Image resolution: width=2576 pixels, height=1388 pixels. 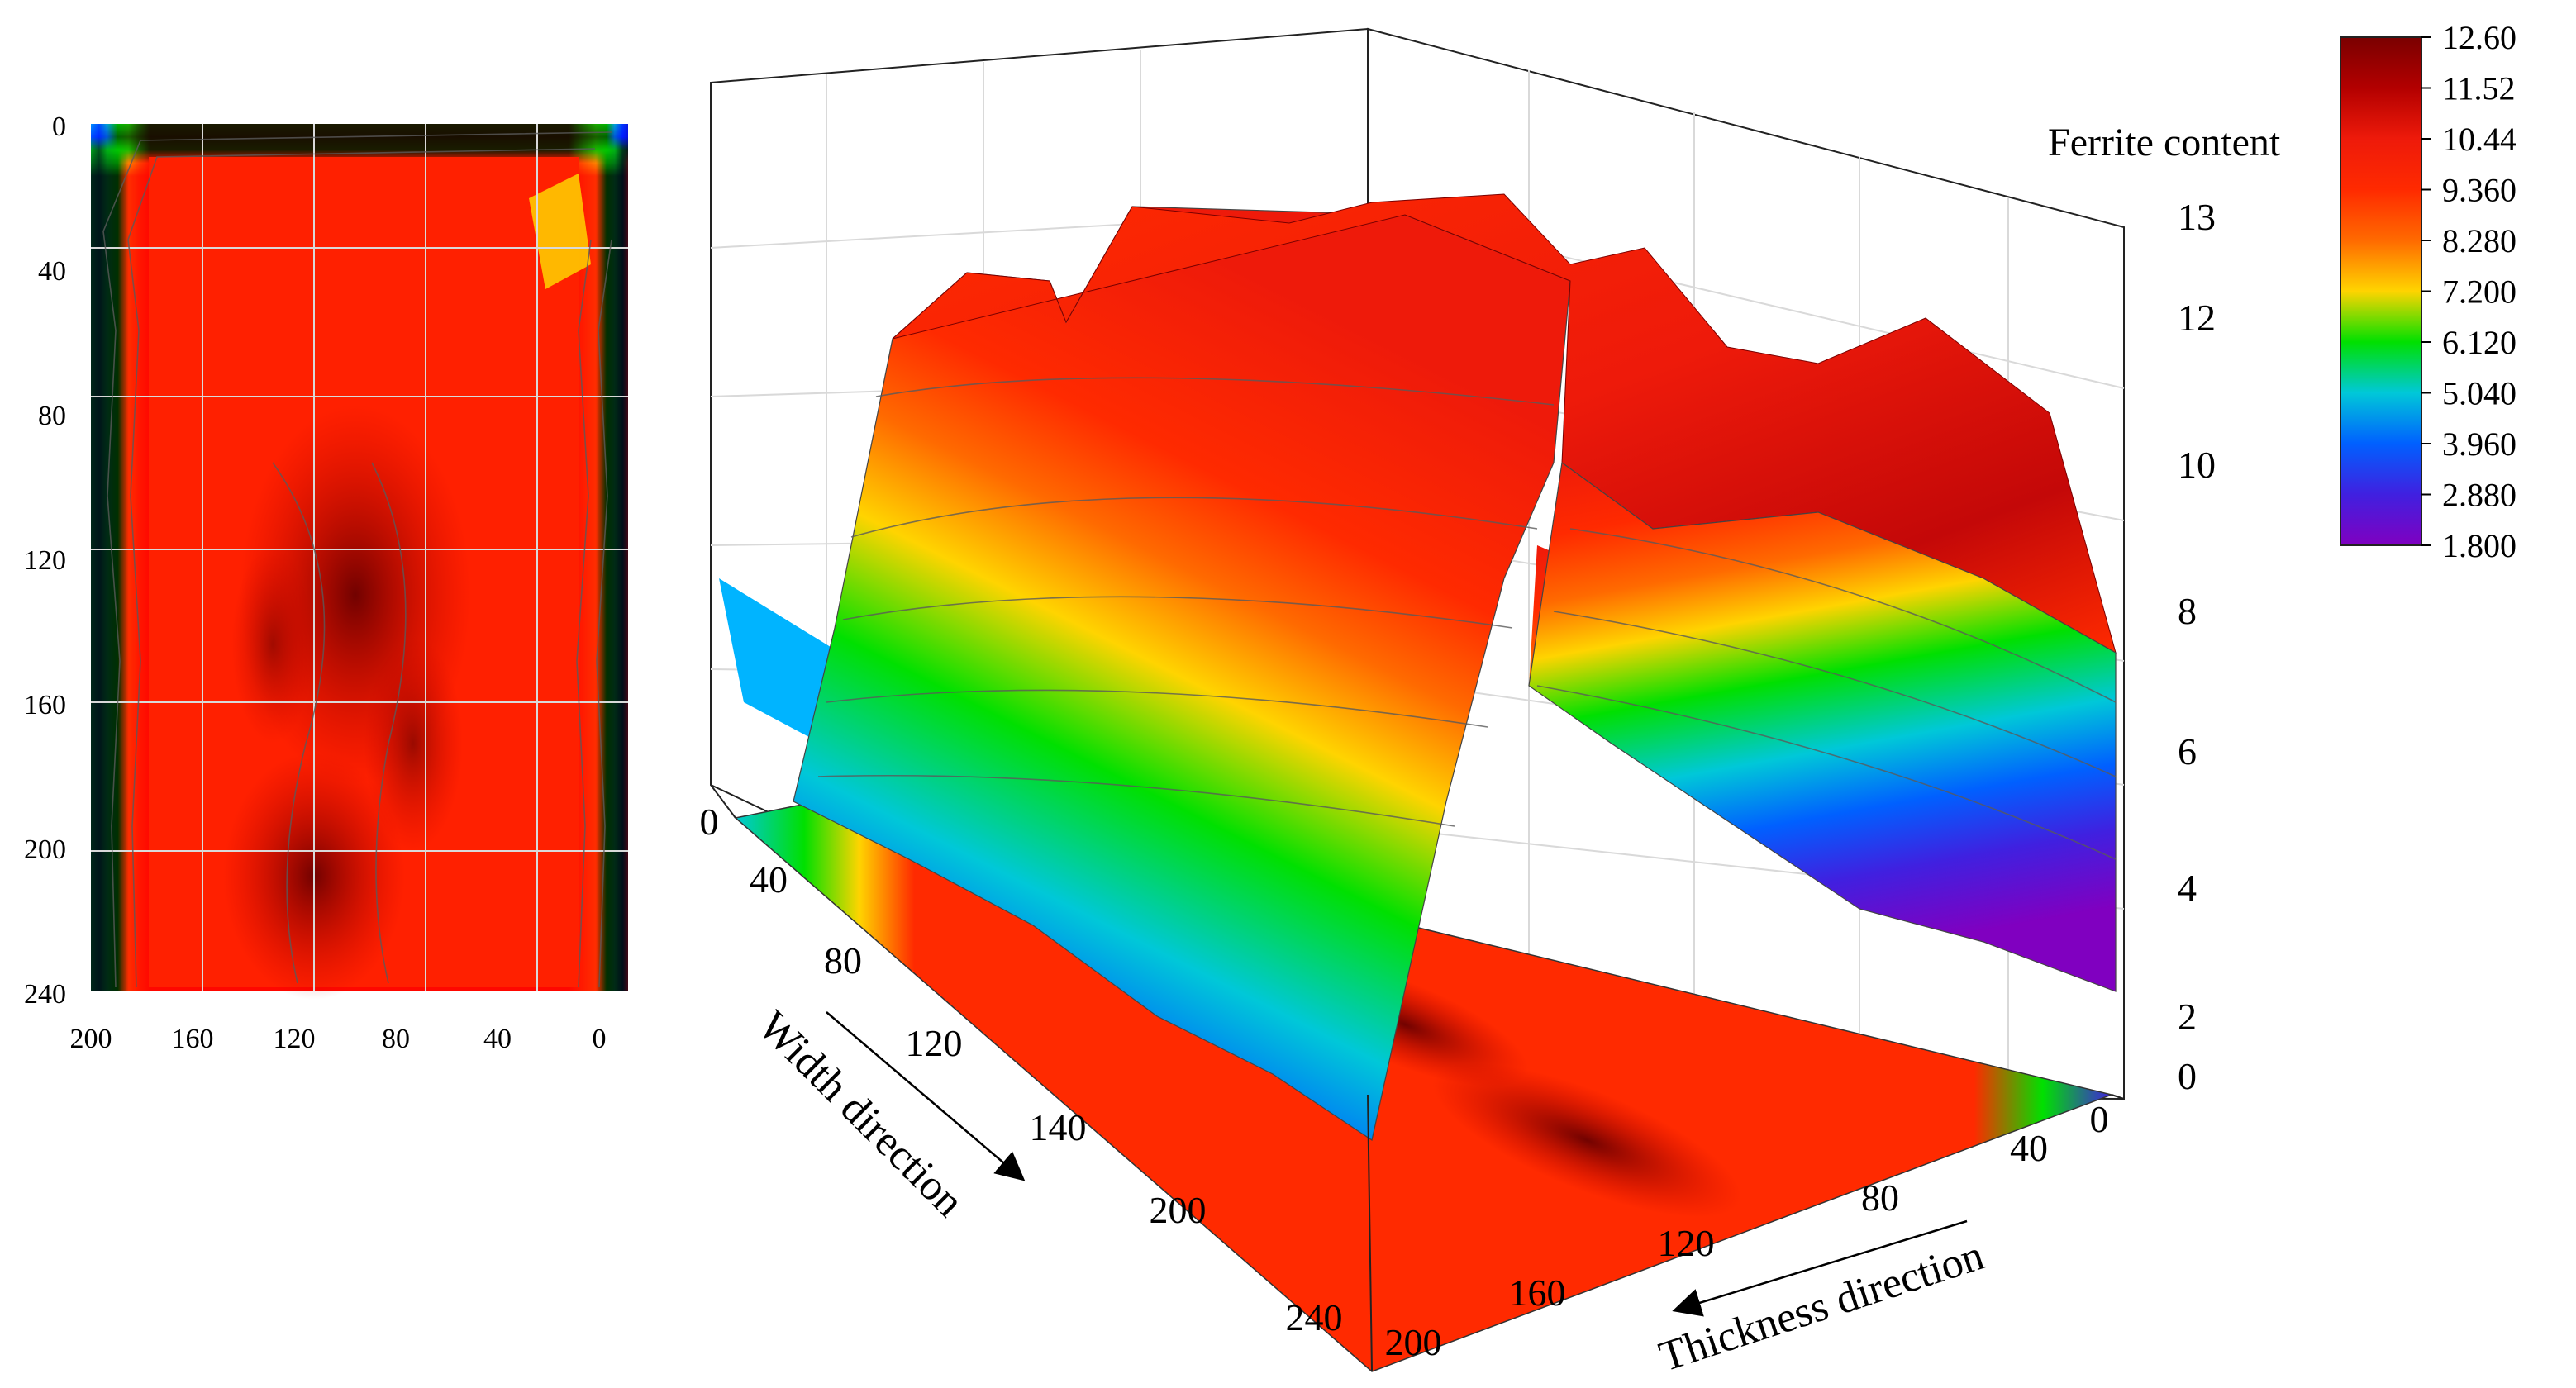 What do you see at coordinates (2479, 139) in the screenshot?
I see `colorbar-label: 10.44` at bounding box center [2479, 139].